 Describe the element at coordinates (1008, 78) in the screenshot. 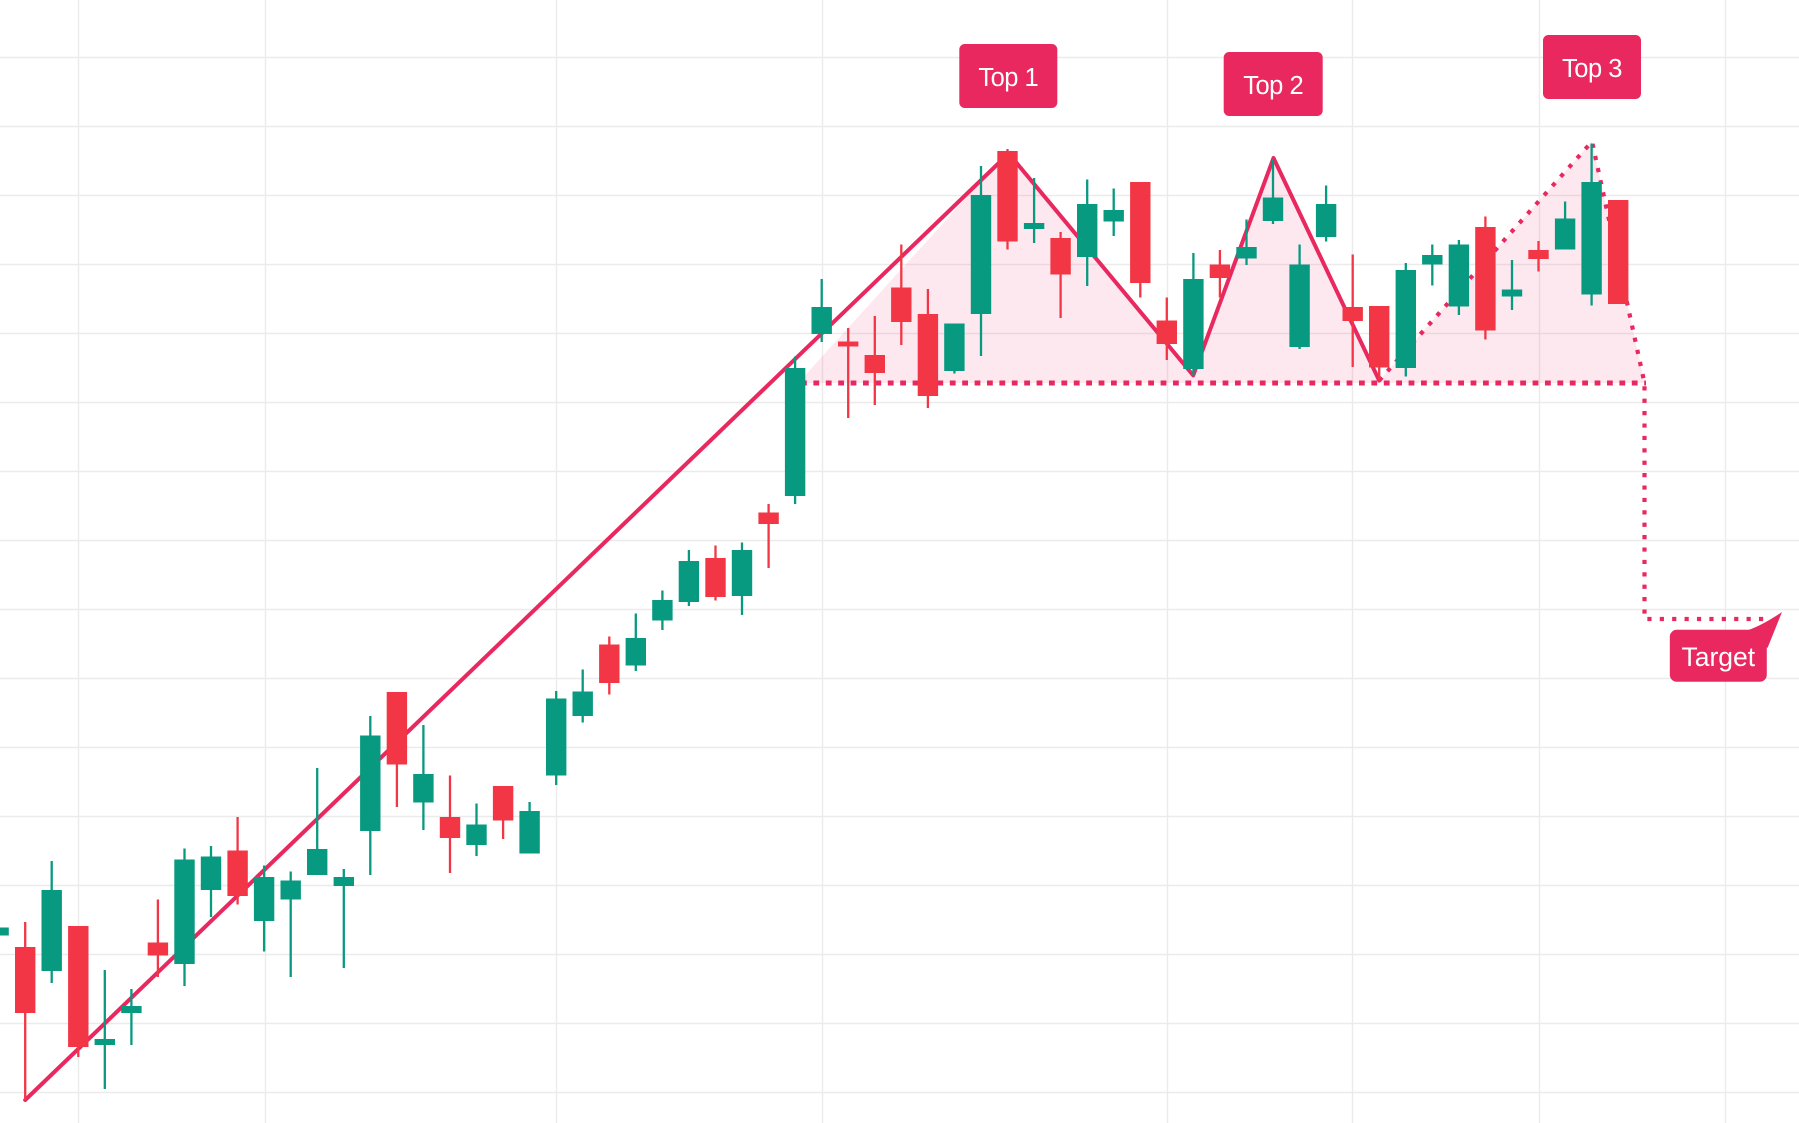

I see `svg-text: Top 1` at that location.